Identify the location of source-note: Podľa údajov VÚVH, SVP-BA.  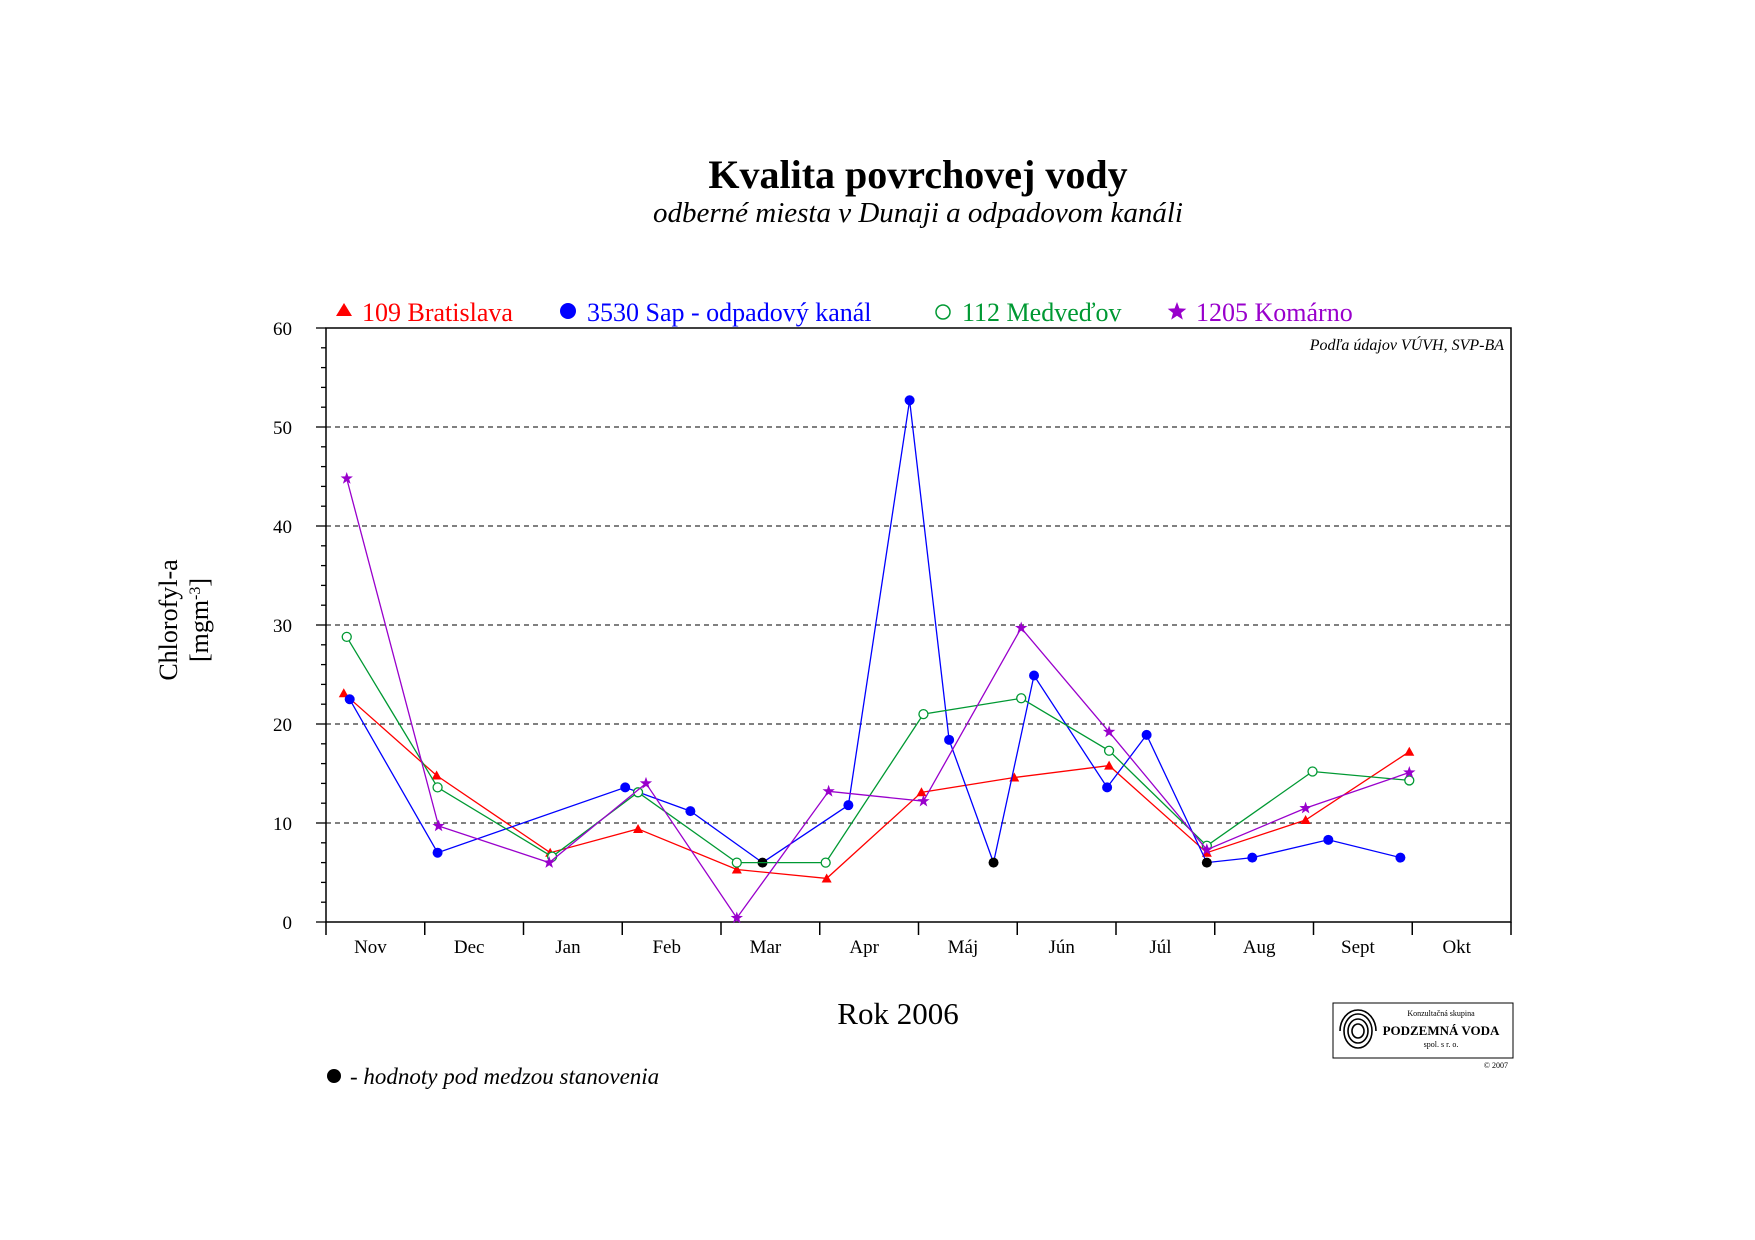
(1406, 344).